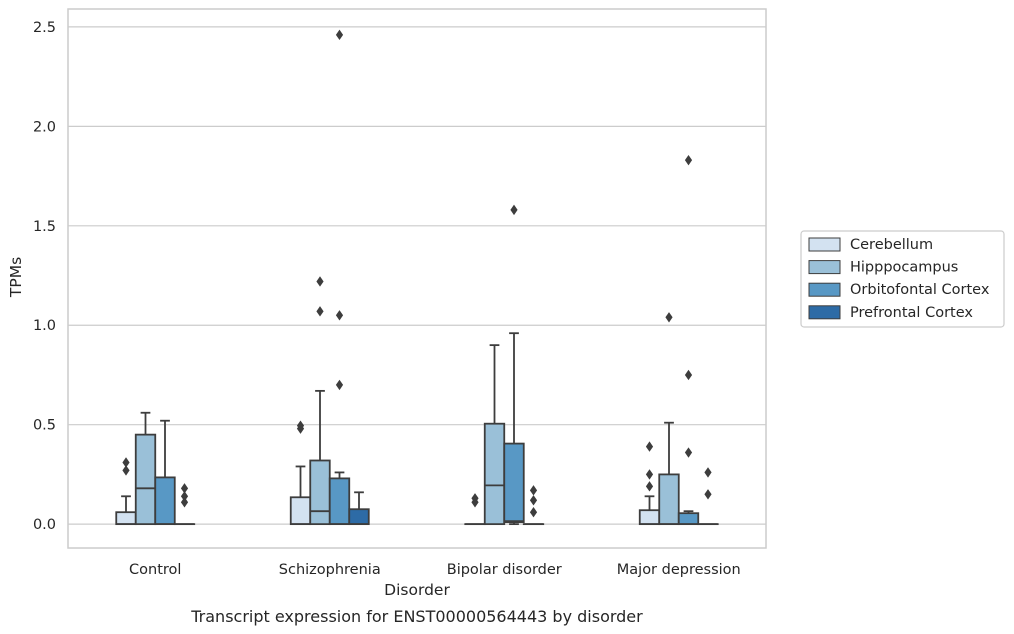 This screenshot has height=634, width=1014. I want to click on y-tick-label: 0.5, so click(44, 426).